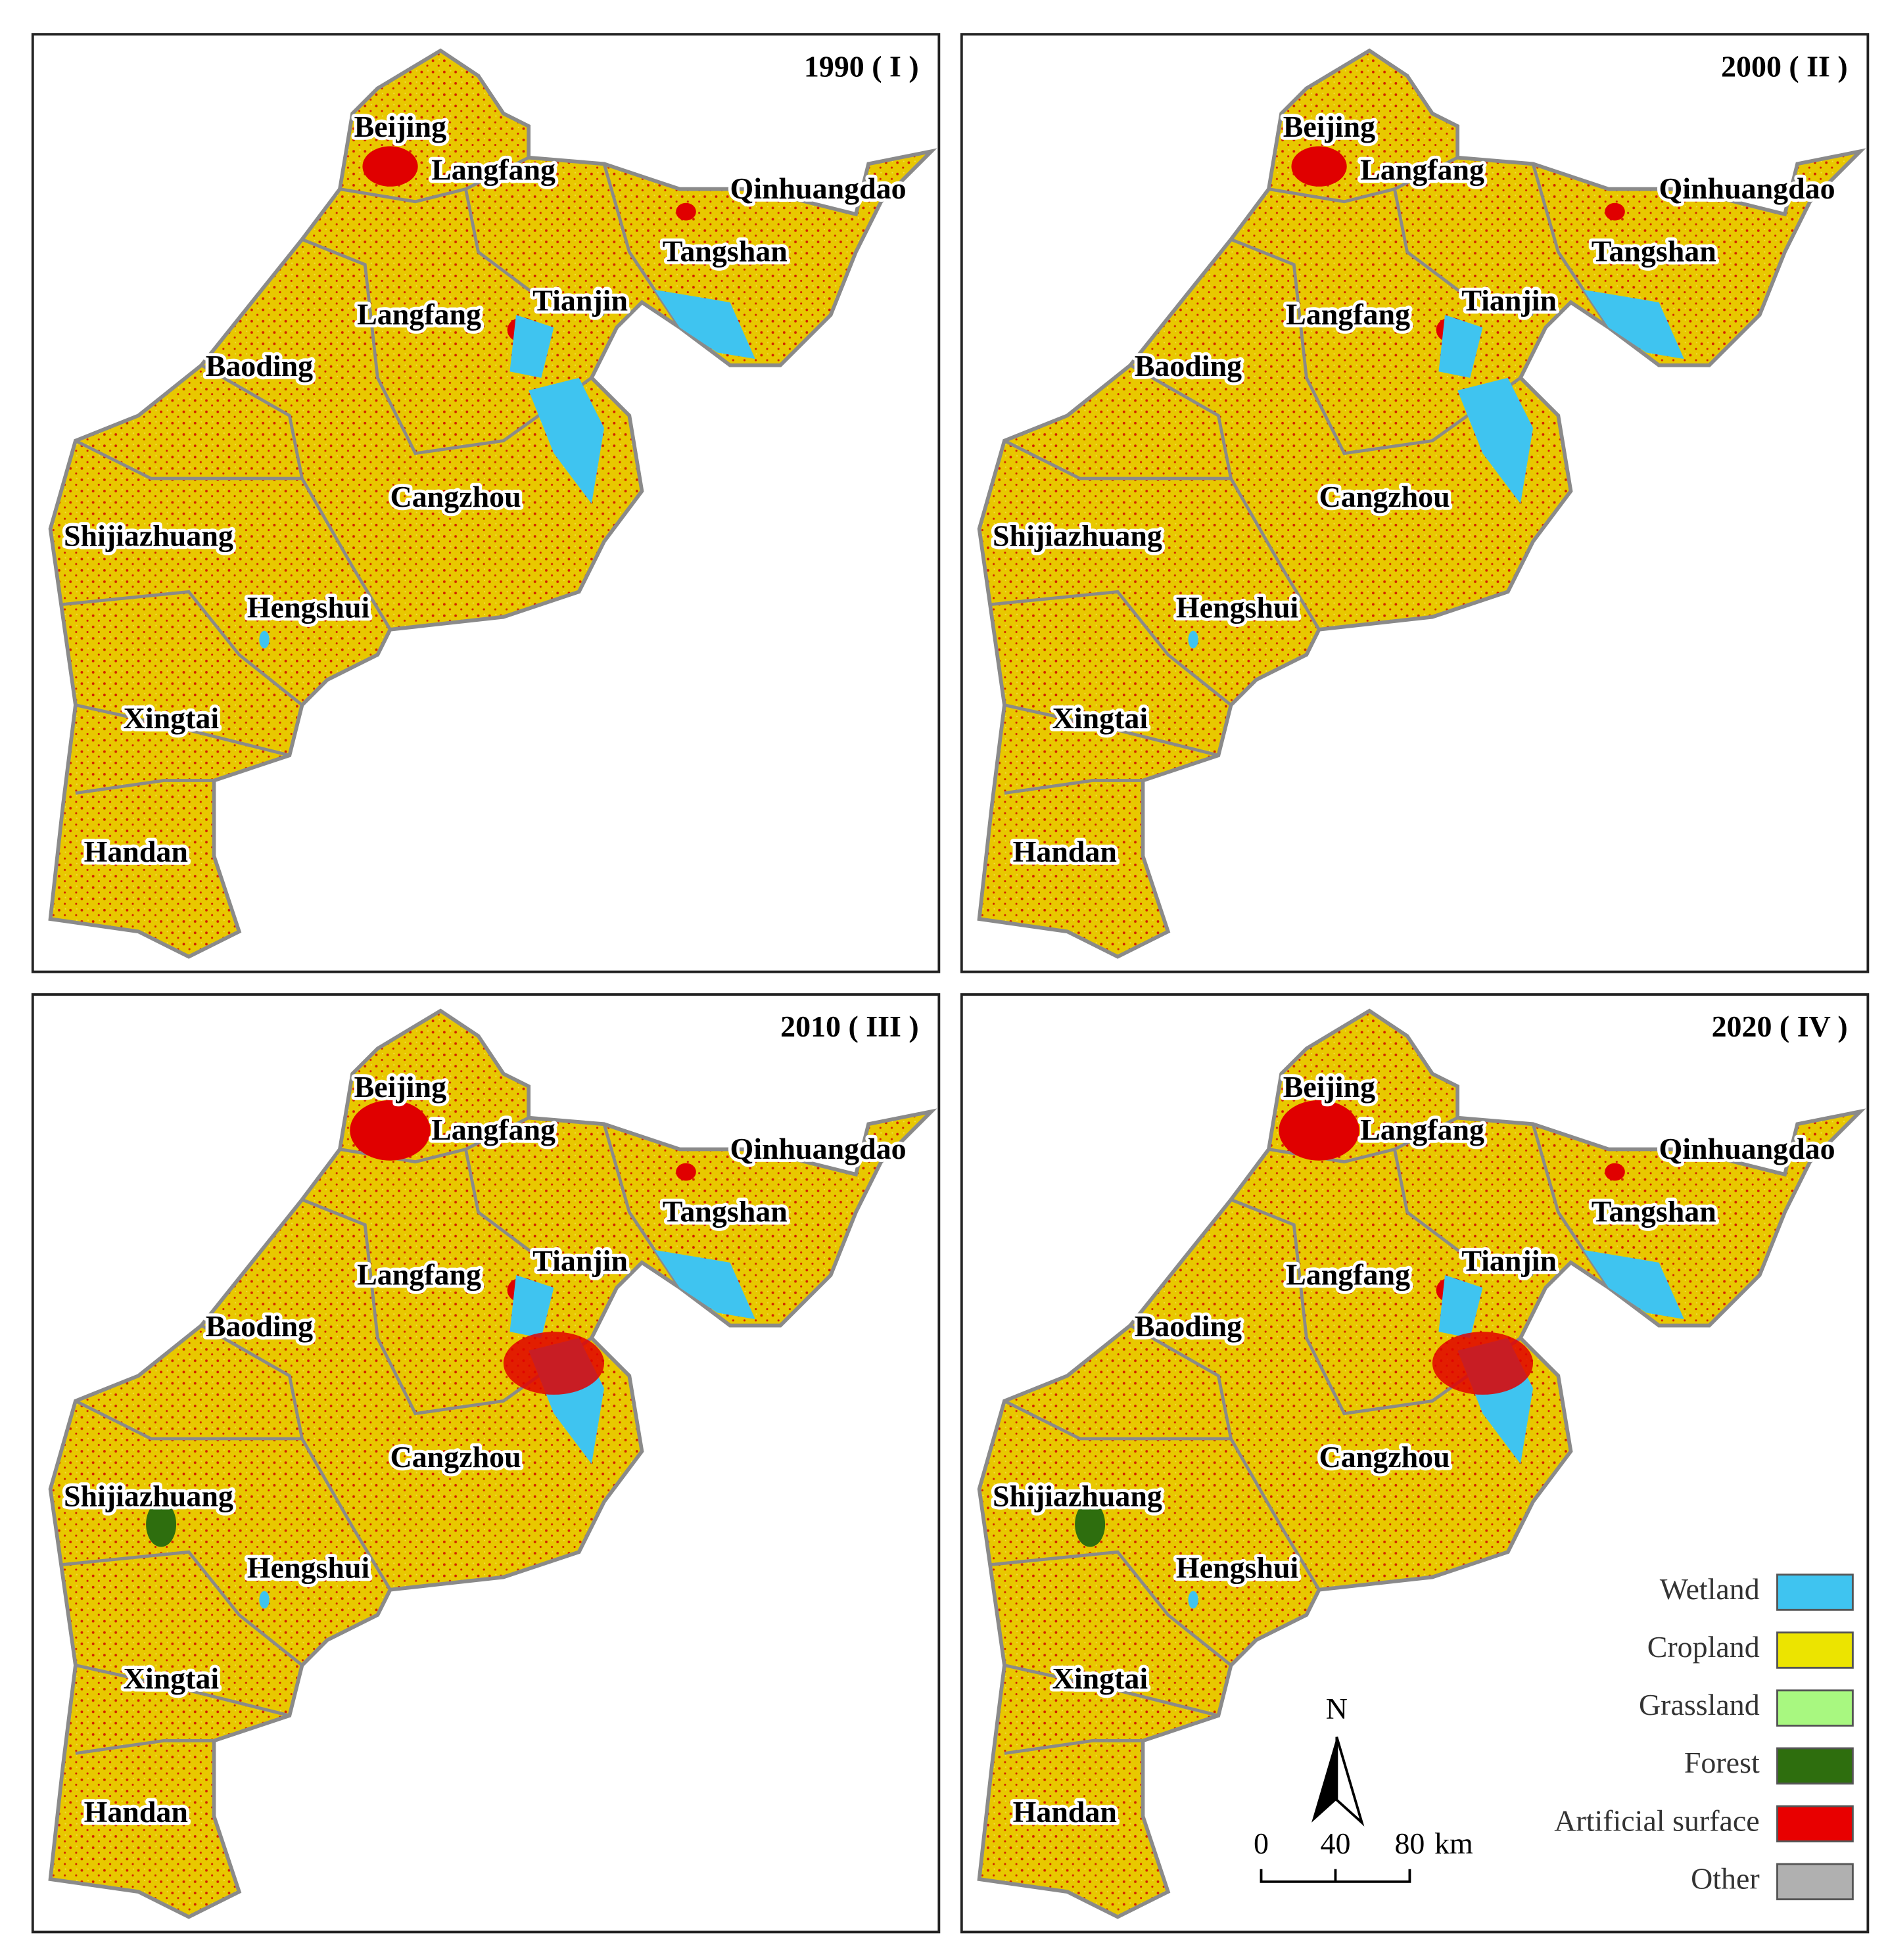 The width and height of the screenshot is (1888, 1960). Describe the element at coordinates (1324, 1780) in the screenshot. I see `arrow-left` at that location.